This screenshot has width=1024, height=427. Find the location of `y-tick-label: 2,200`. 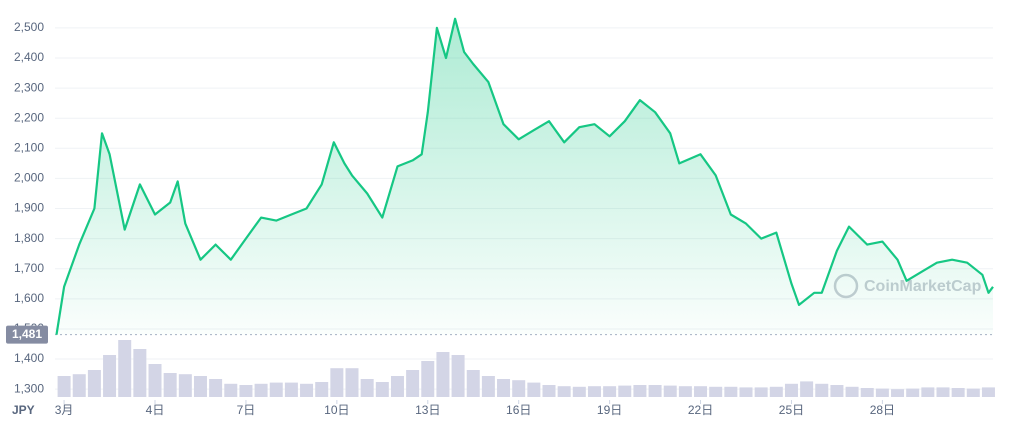

y-tick-label: 2,200 is located at coordinates (29, 117).